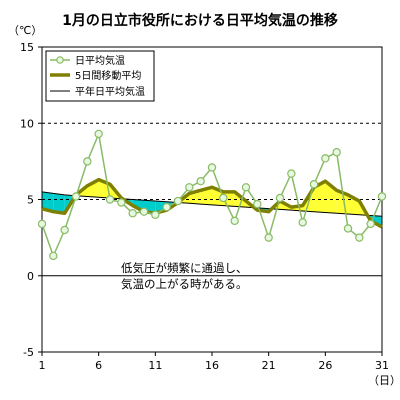  I want to click on legend-marker-daily, so click(60, 60).